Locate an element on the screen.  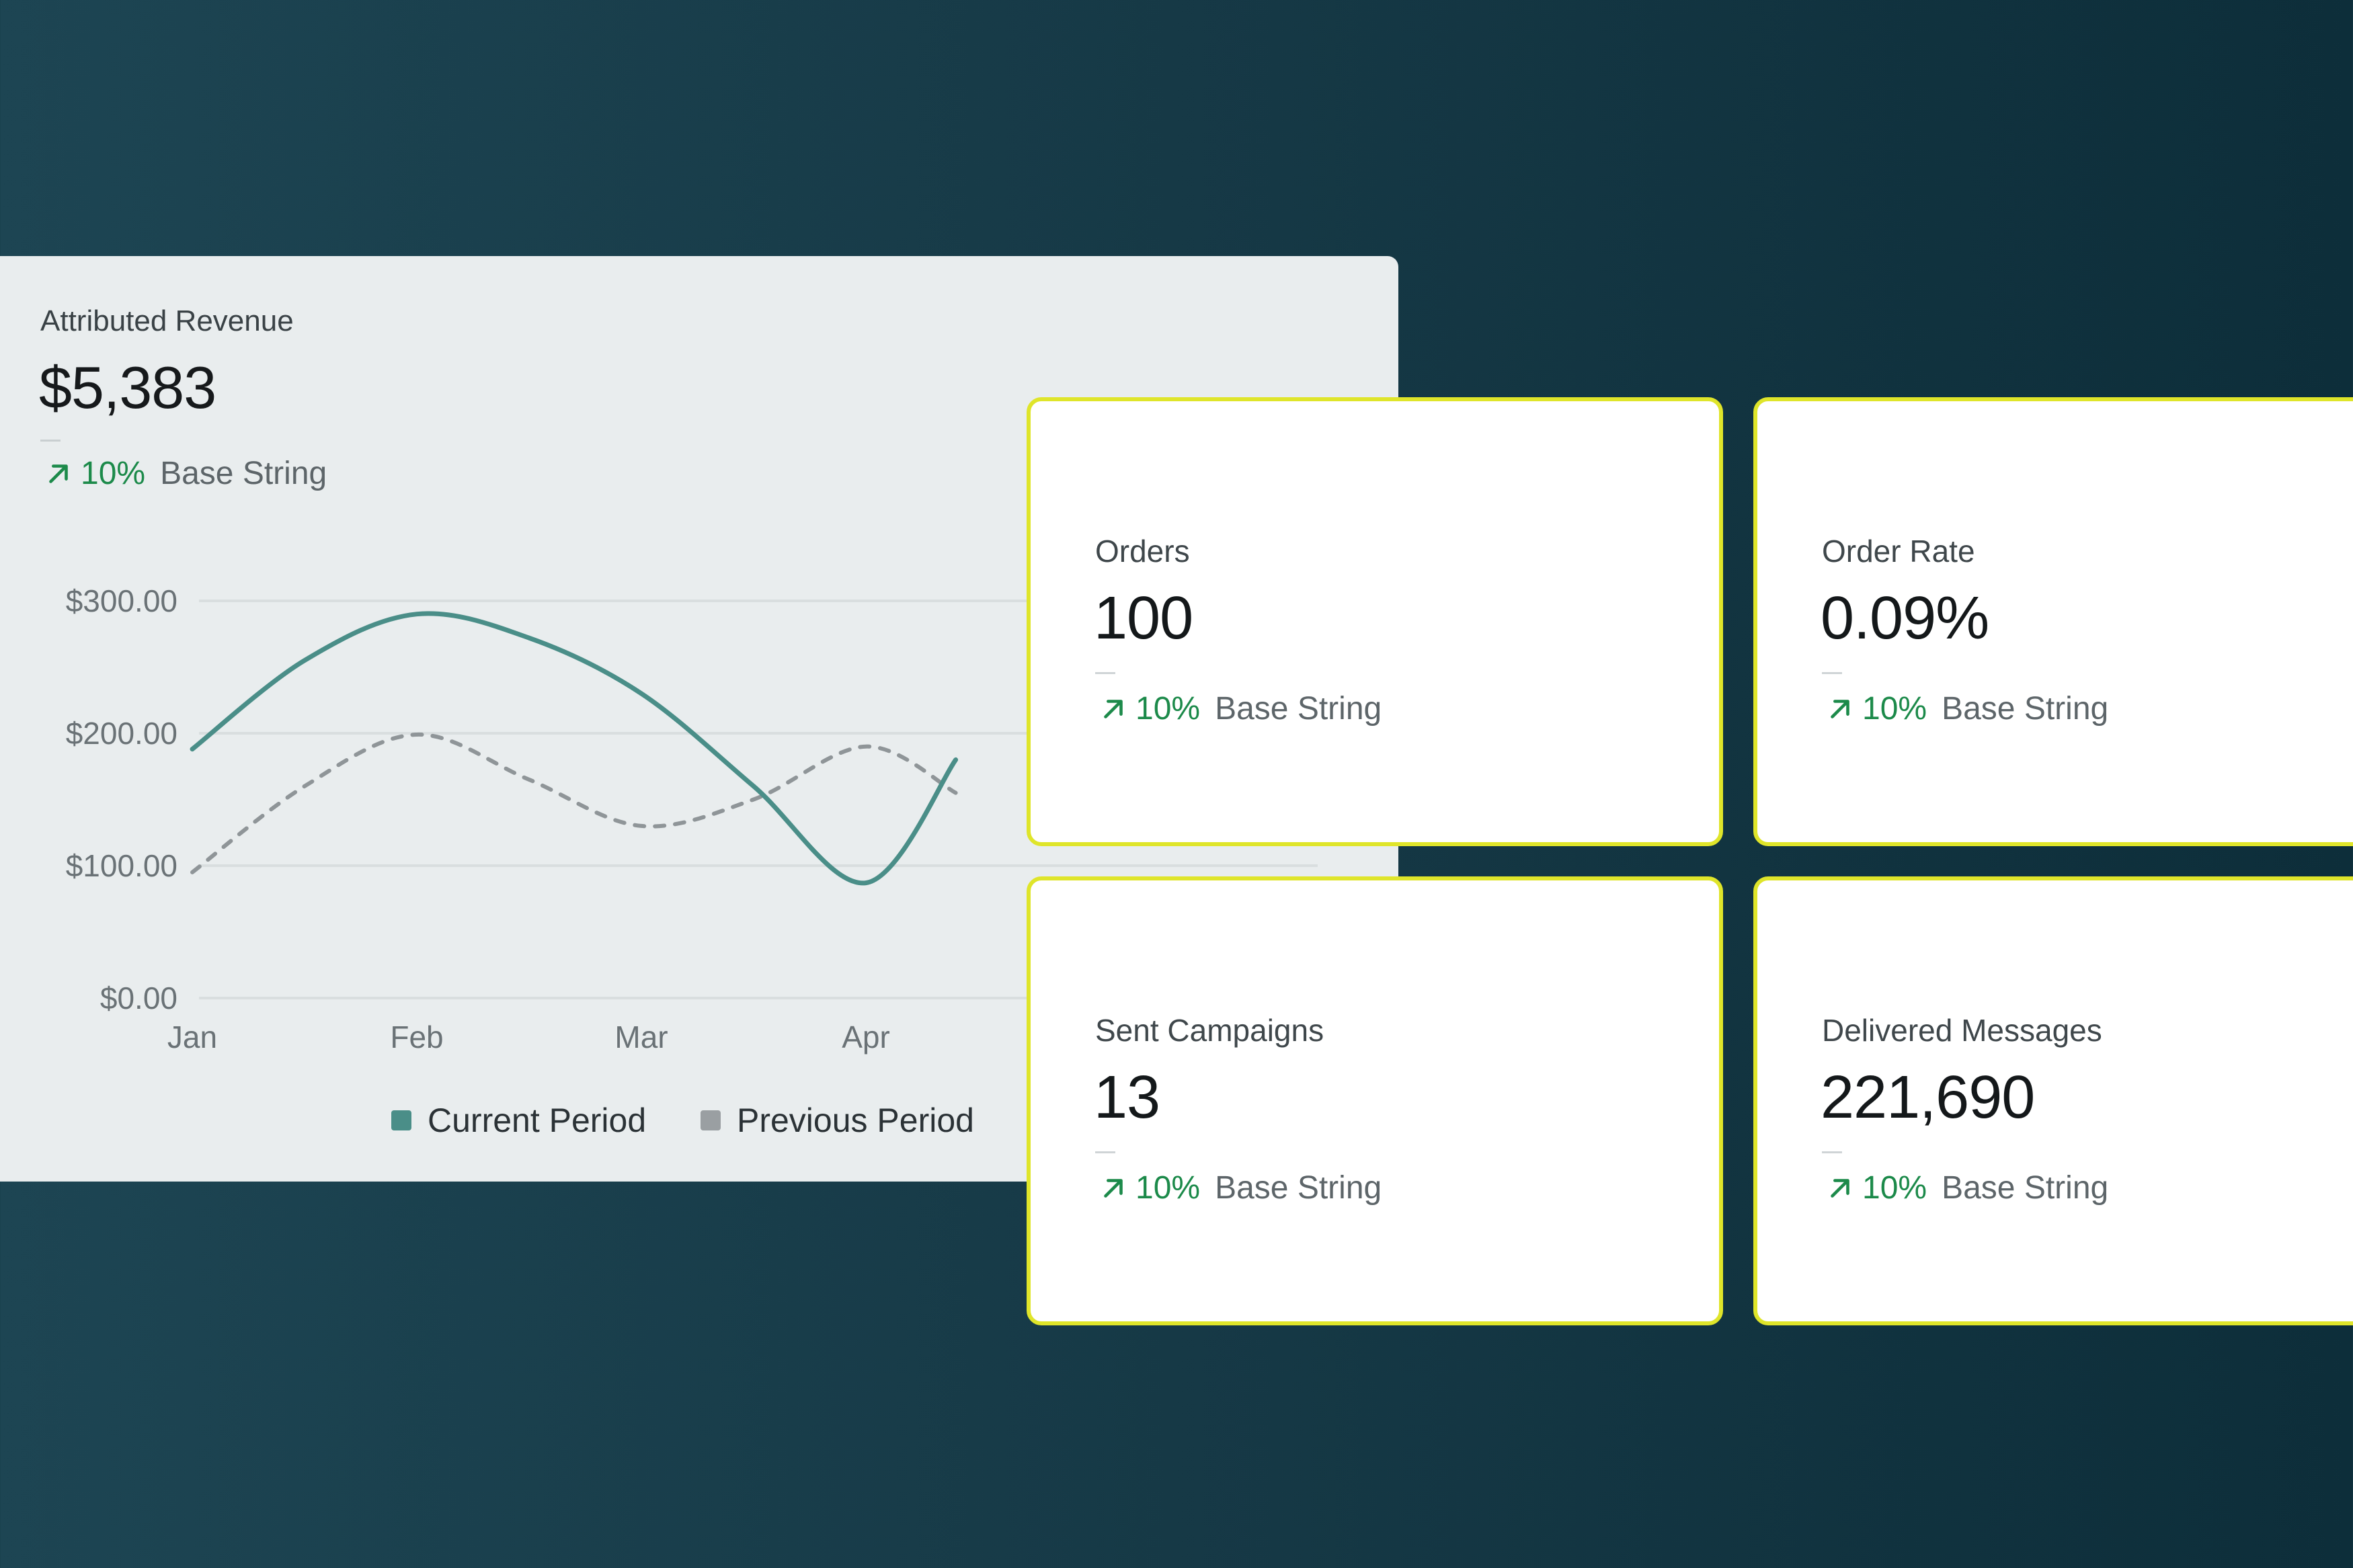
revenue-value: $5,383 is located at coordinates (127, 388).